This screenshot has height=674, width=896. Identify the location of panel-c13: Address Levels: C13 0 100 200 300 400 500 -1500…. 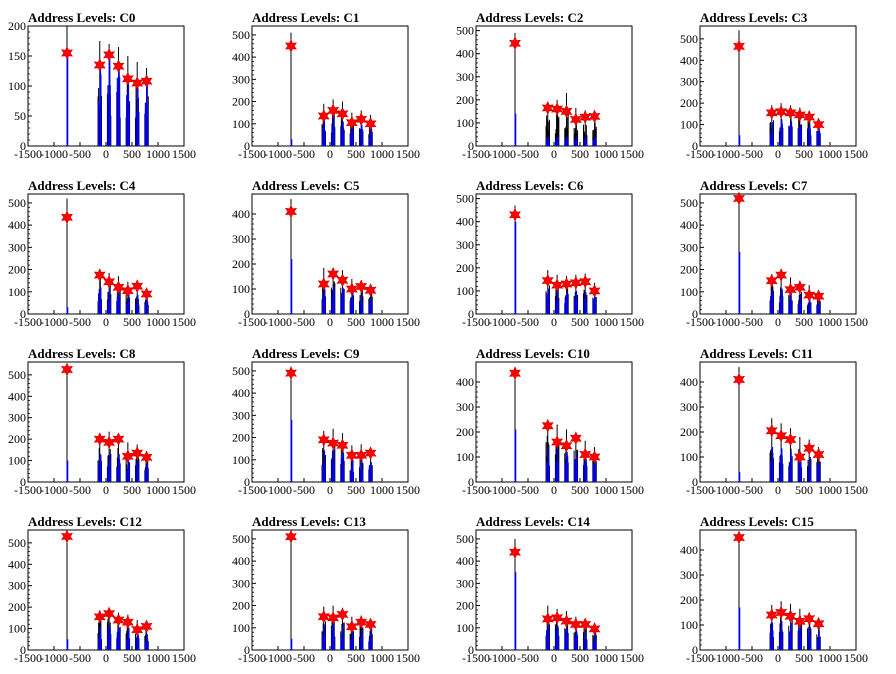
(335, 593).